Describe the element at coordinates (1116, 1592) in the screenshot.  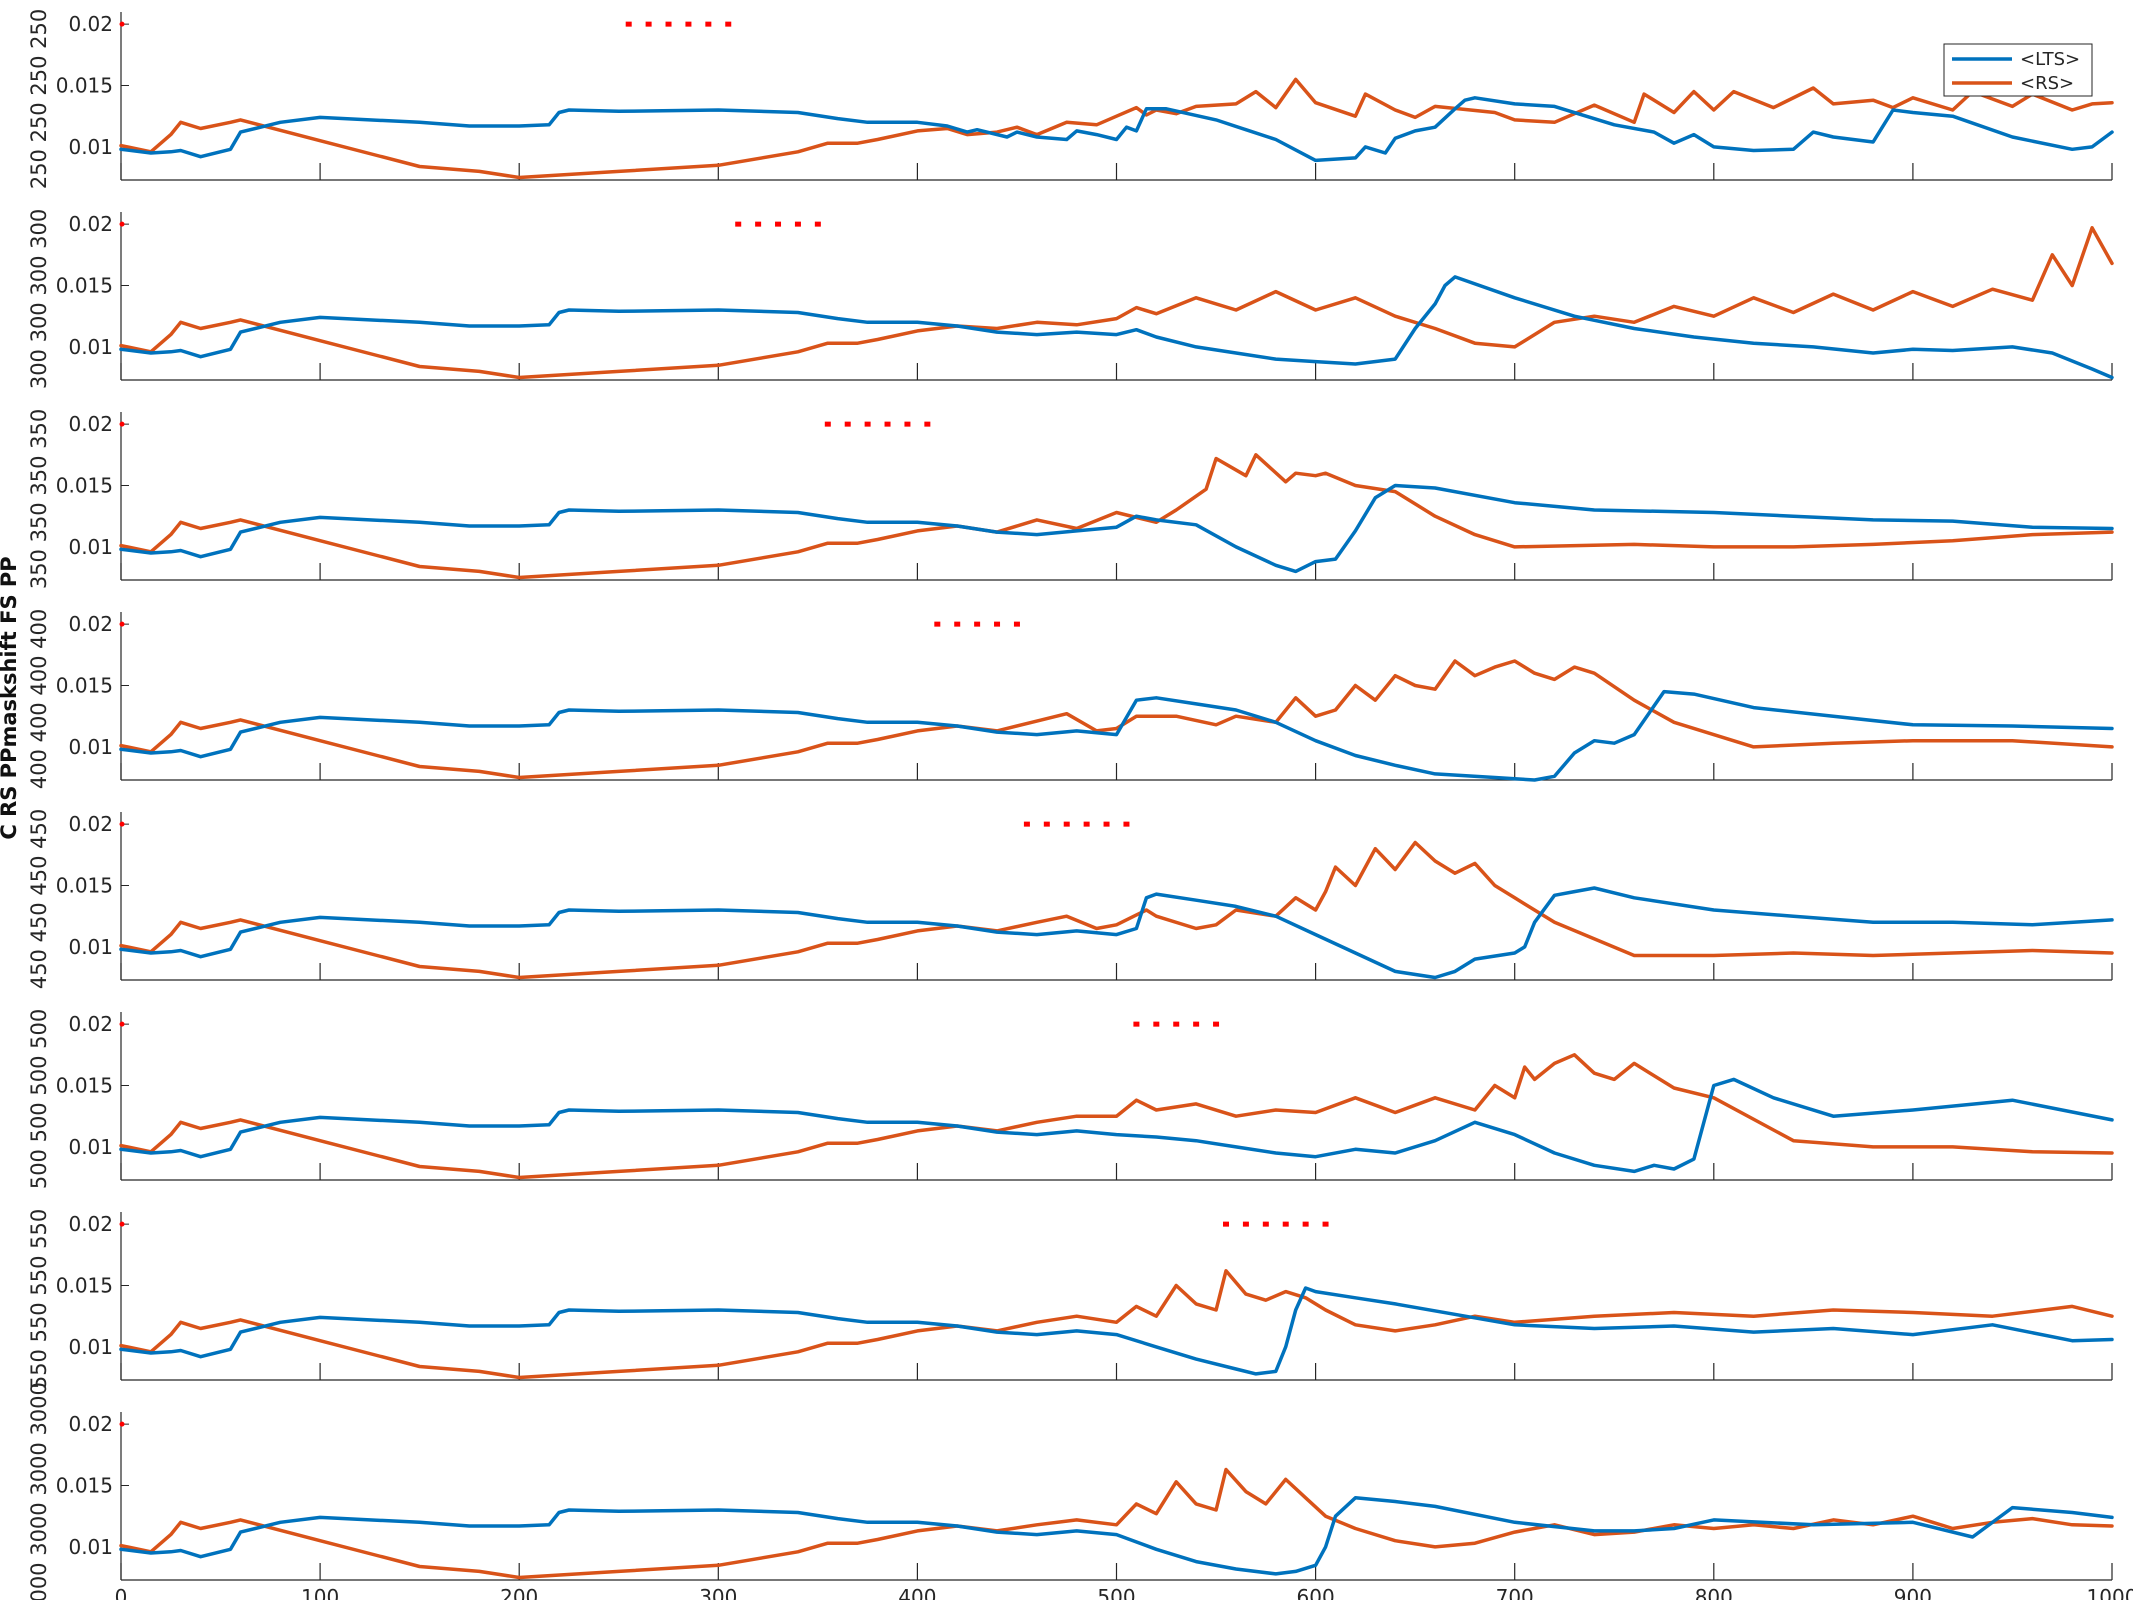
I see `x-tick-label: 500` at that location.